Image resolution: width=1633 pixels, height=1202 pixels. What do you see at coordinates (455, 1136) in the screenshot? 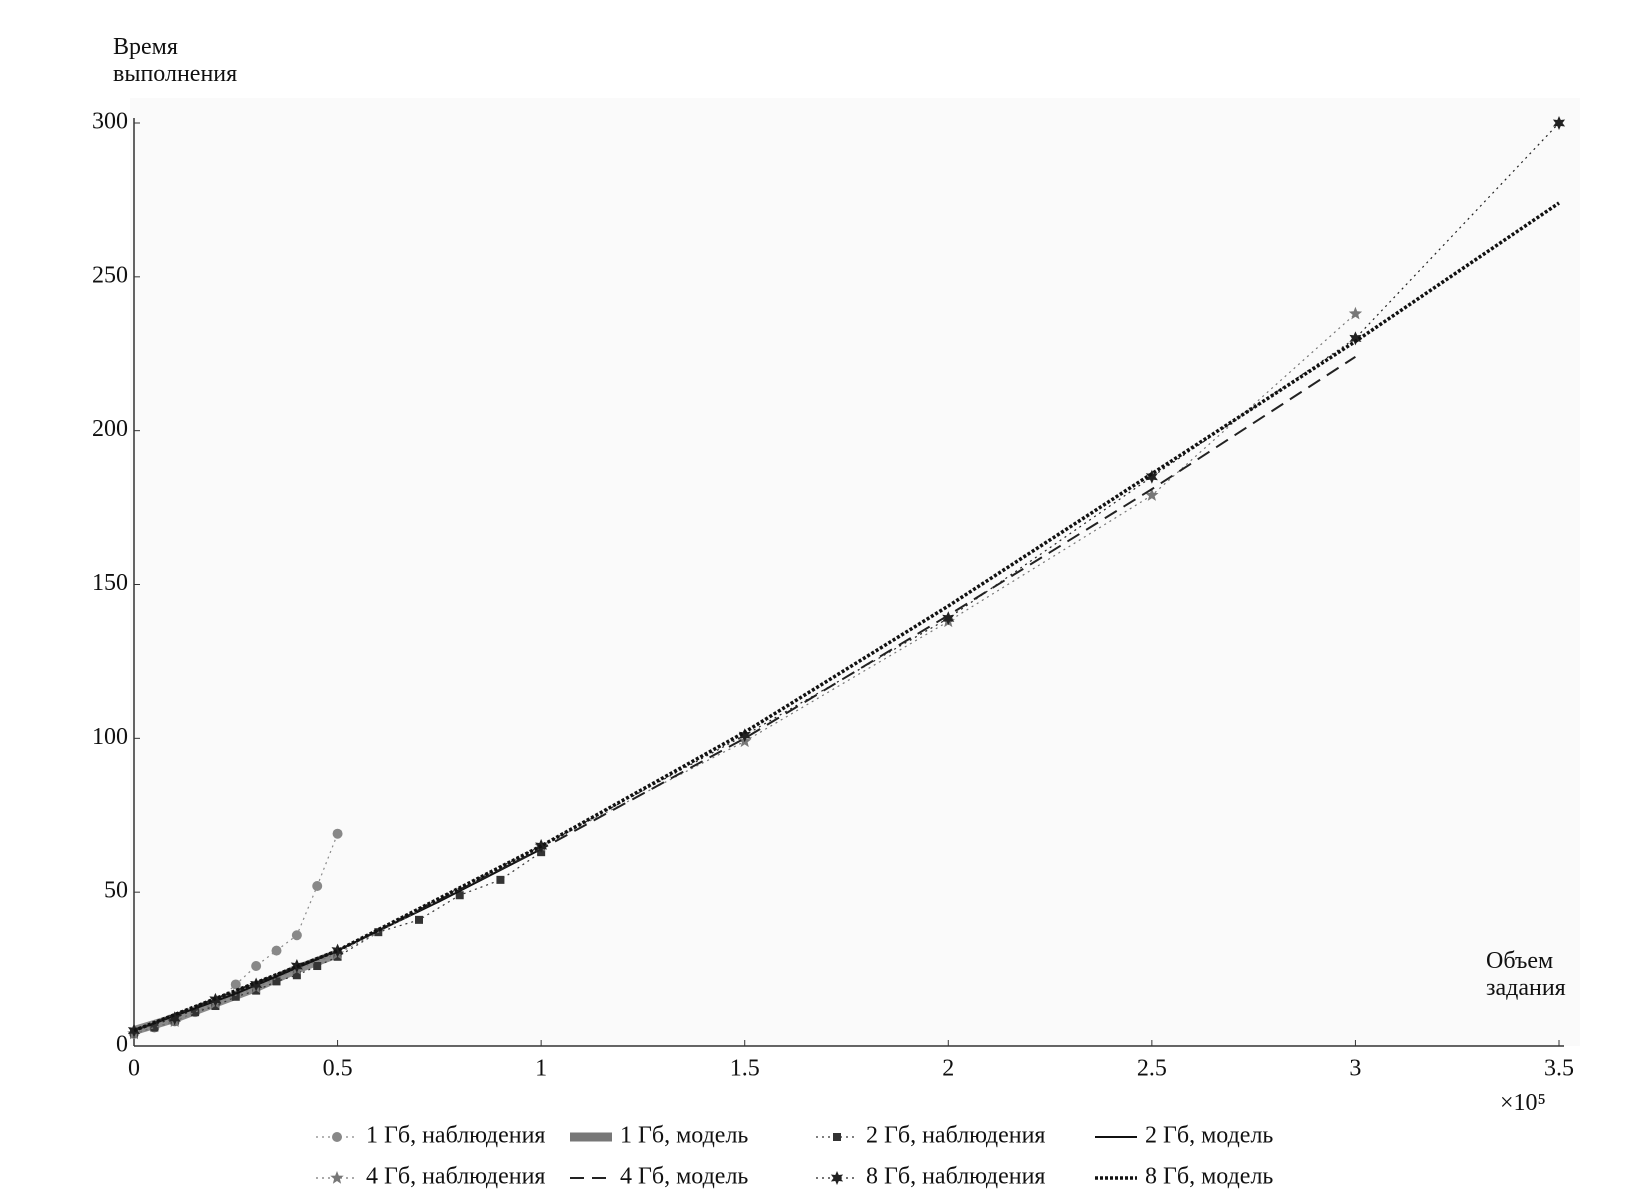
I see `legend-label: 1 Гб, наблюдения` at bounding box center [455, 1136].